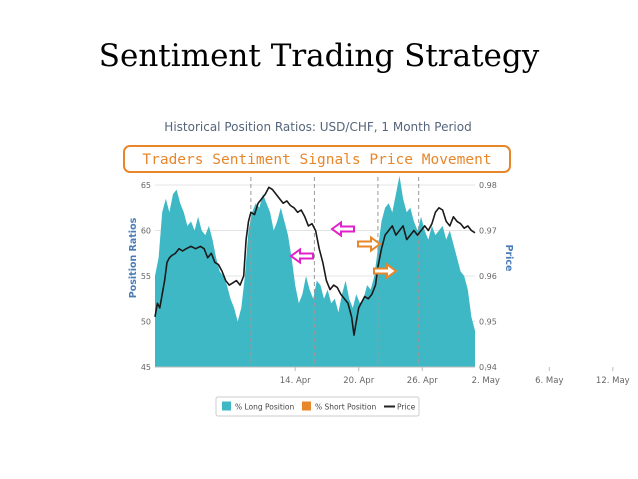  Describe the element at coordinates (613, 381) in the screenshot. I see `x-tick-label: 12. May` at that location.